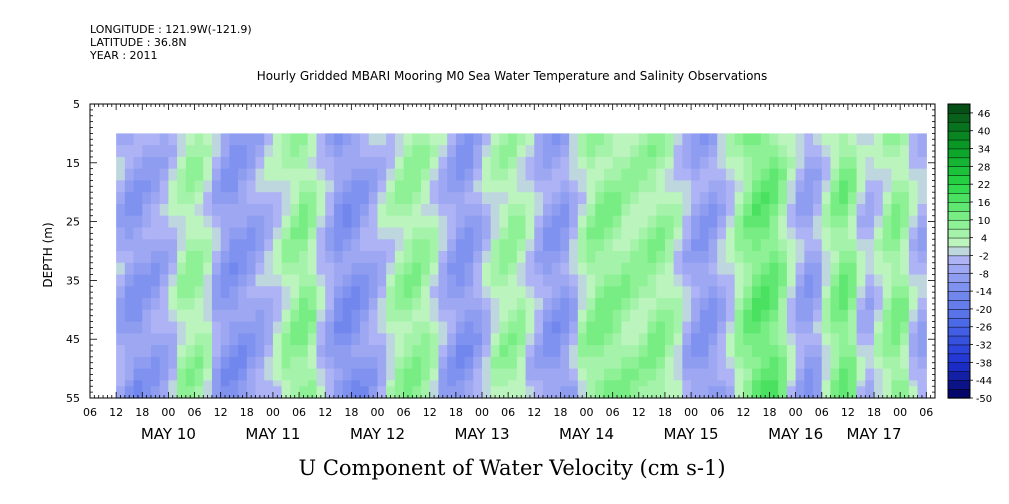 Image resolution: width=1009 pixels, height=504 pixels. What do you see at coordinates (508, 412) in the screenshot?
I see `x-tick-label: 06` at bounding box center [508, 412].